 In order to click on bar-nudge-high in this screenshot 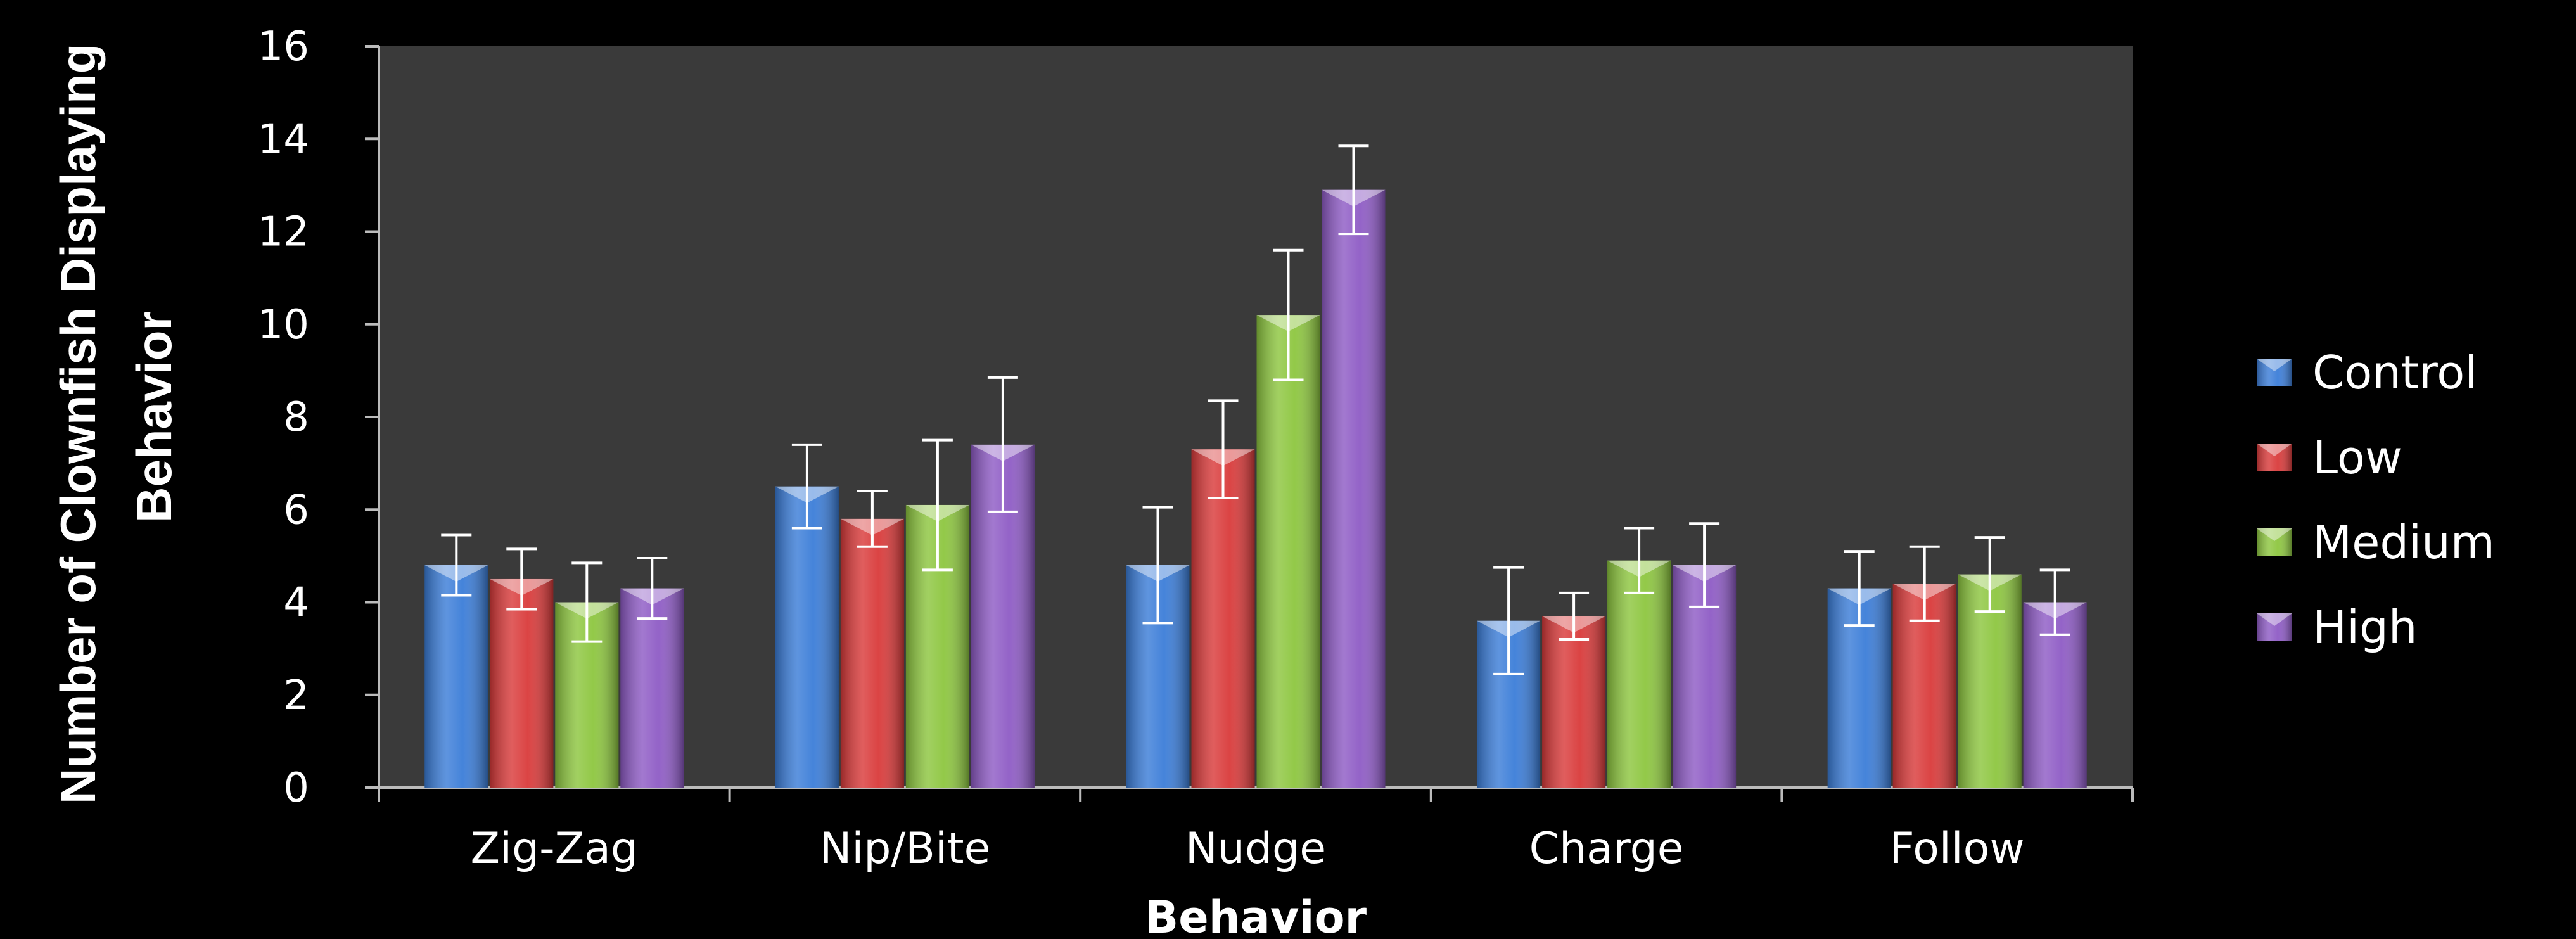, I will do `click(1354, 489)`.